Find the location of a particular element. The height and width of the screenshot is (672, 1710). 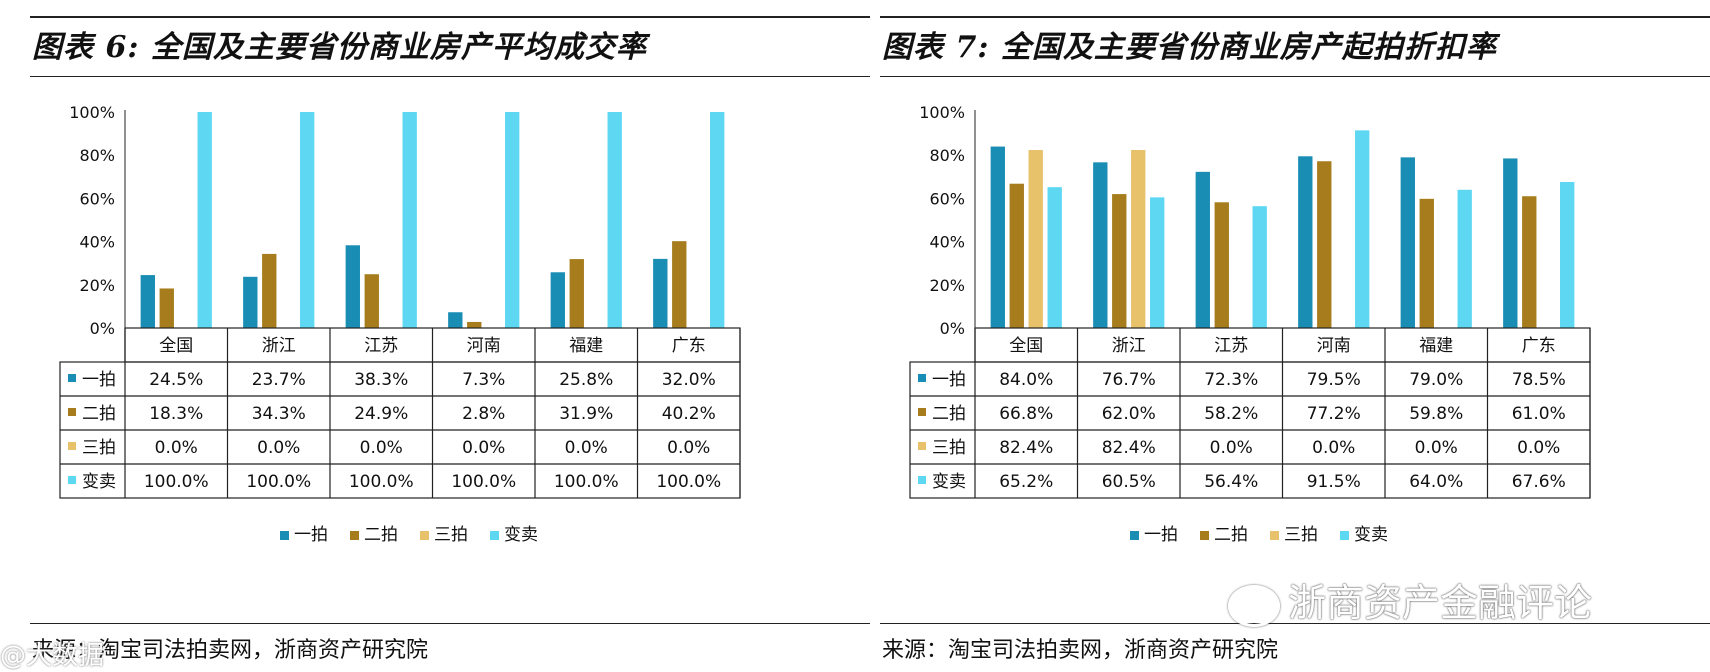

data-label: 65.2% is located at coordinates (1026, 482).